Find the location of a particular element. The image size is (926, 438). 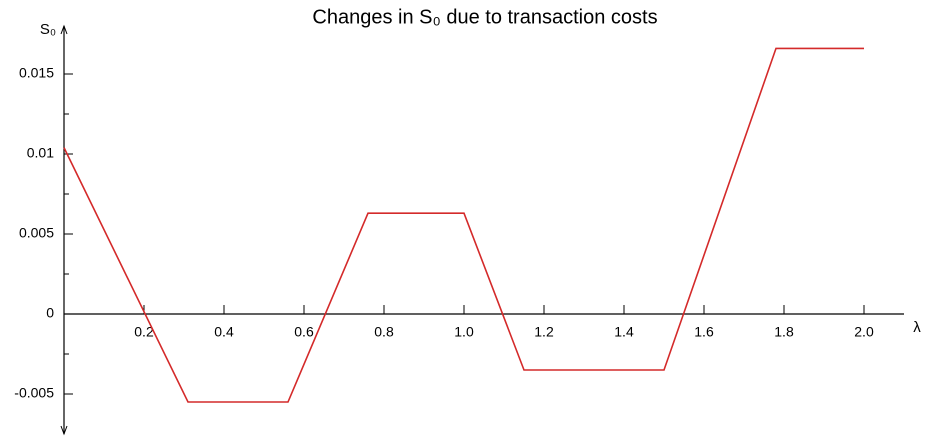

x-tick-label: 1.2 is located at coordinates (544, 332).